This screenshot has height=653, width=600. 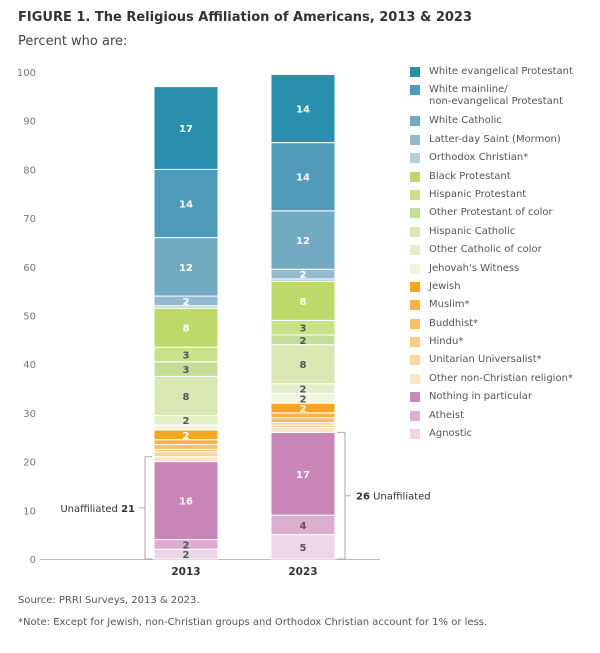 I want to click on data-label: 4, so click(x=303, y=526).